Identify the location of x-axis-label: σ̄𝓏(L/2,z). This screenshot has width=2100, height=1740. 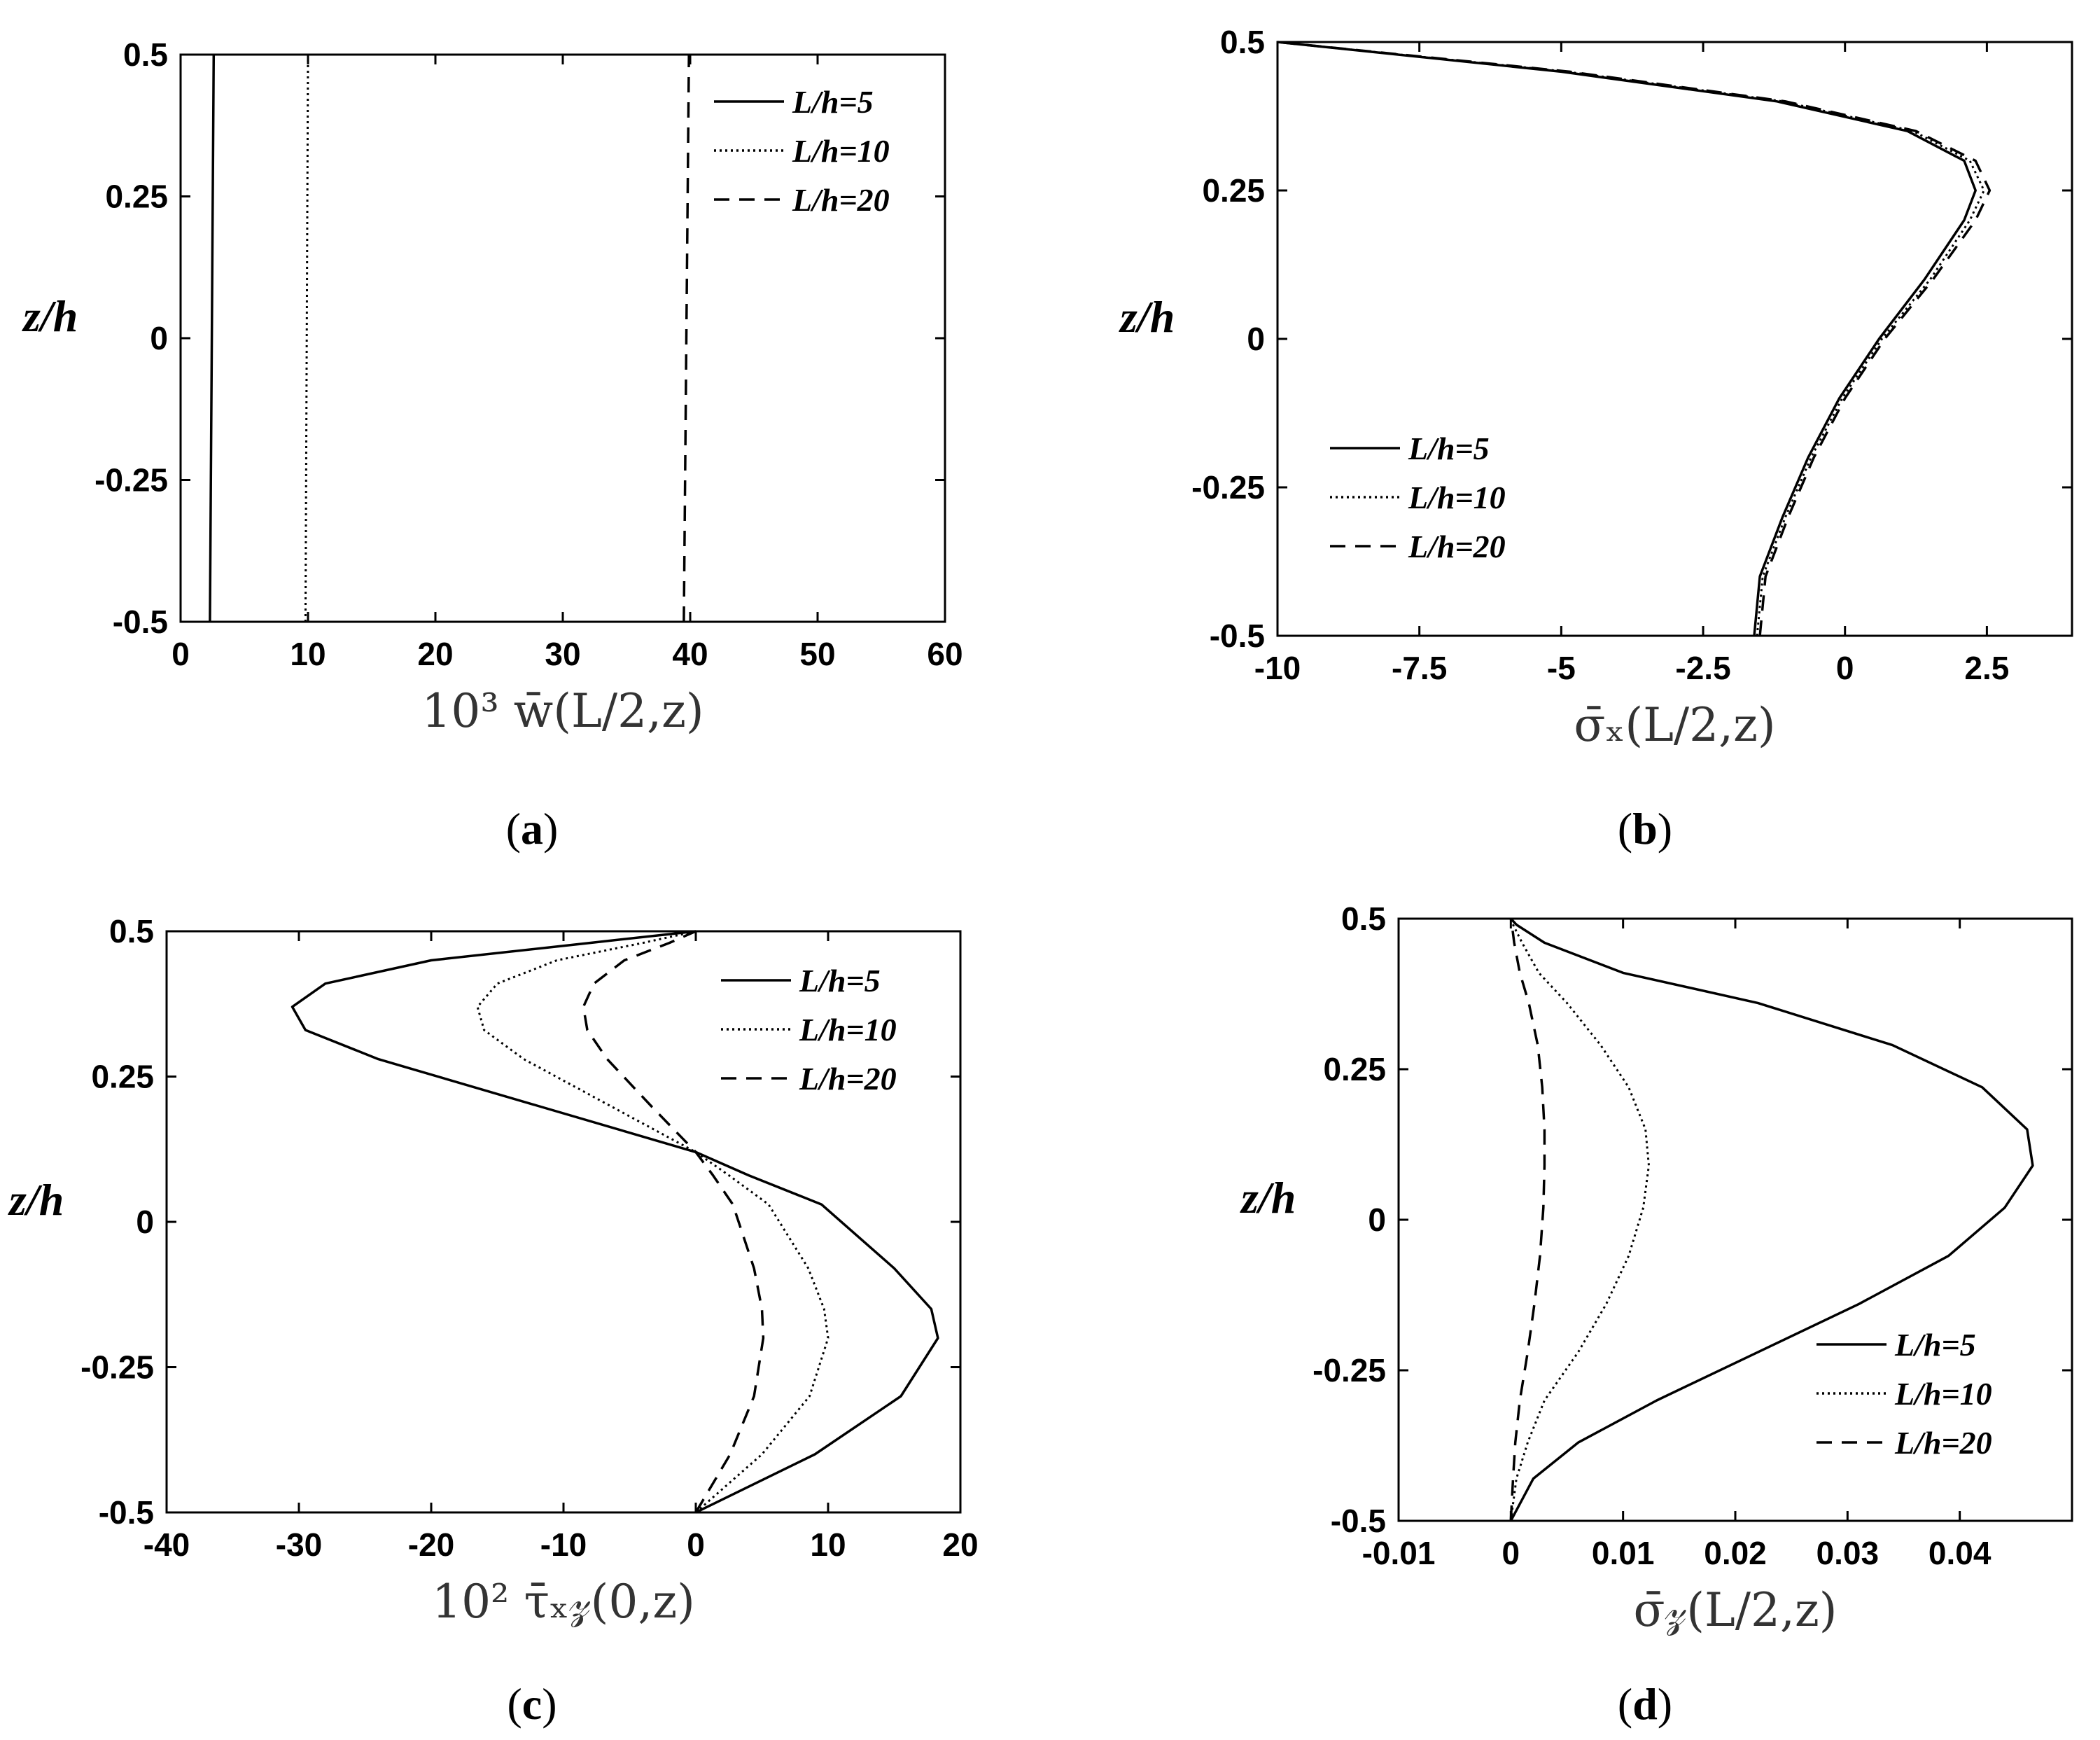
(1735, 1610).